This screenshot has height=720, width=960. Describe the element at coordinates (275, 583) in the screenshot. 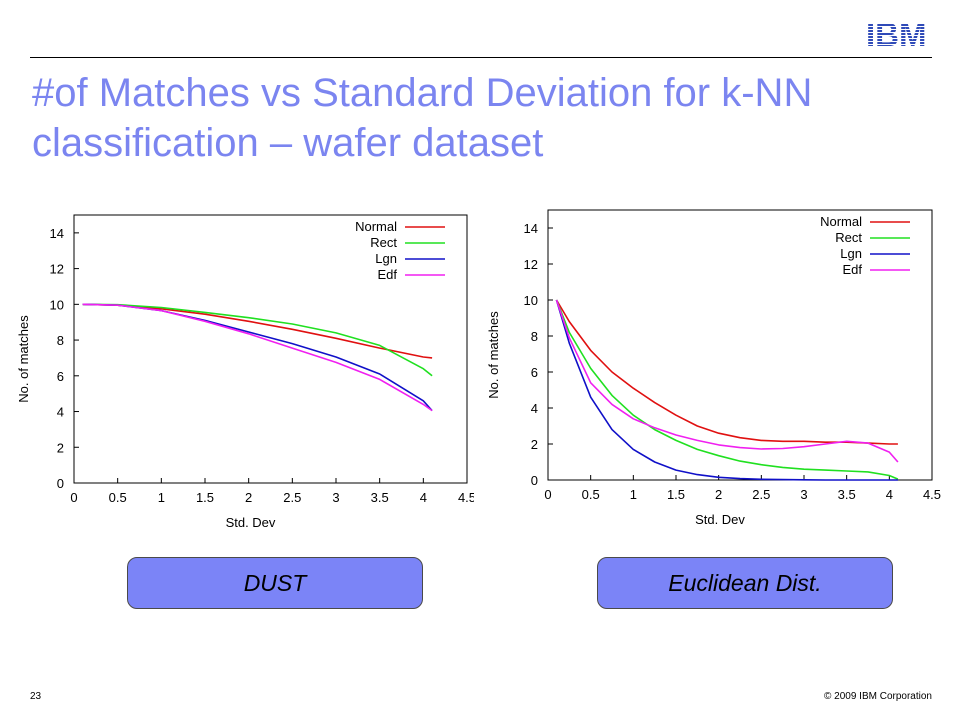

I see `dust-label-box: DUST` at that location.